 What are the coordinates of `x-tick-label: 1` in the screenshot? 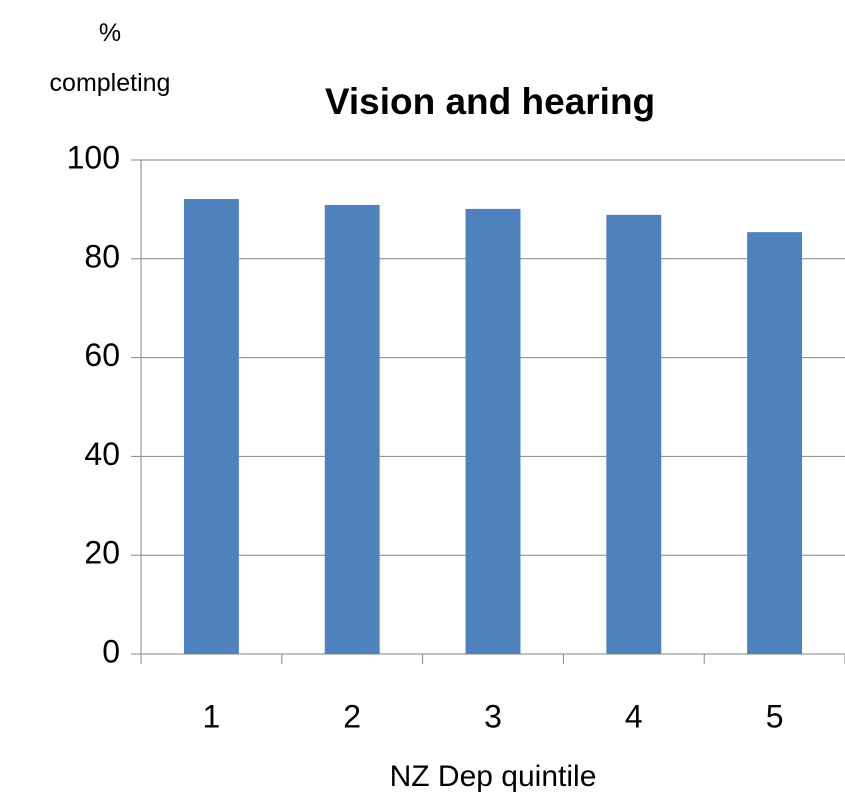 It's located at (212, 716).